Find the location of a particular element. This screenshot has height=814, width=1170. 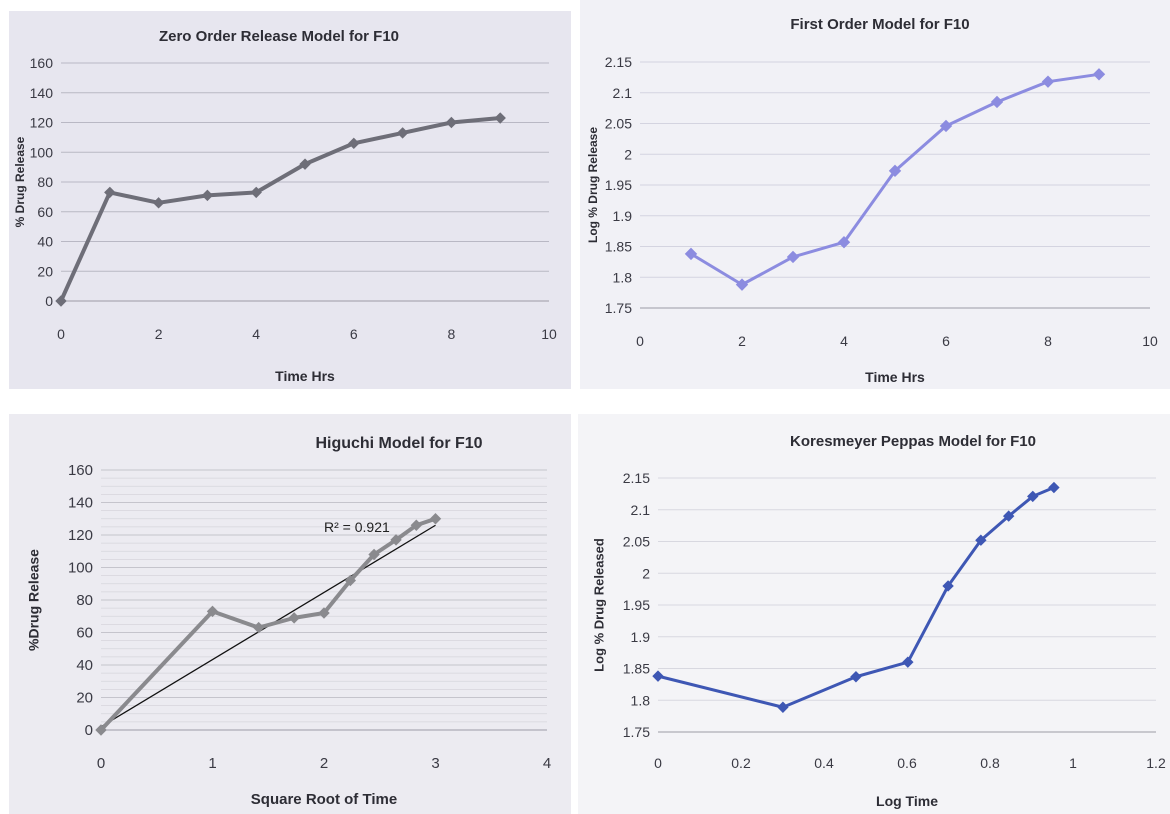

x-axis-label: Time Hrs is located at coordinates (305, 376).